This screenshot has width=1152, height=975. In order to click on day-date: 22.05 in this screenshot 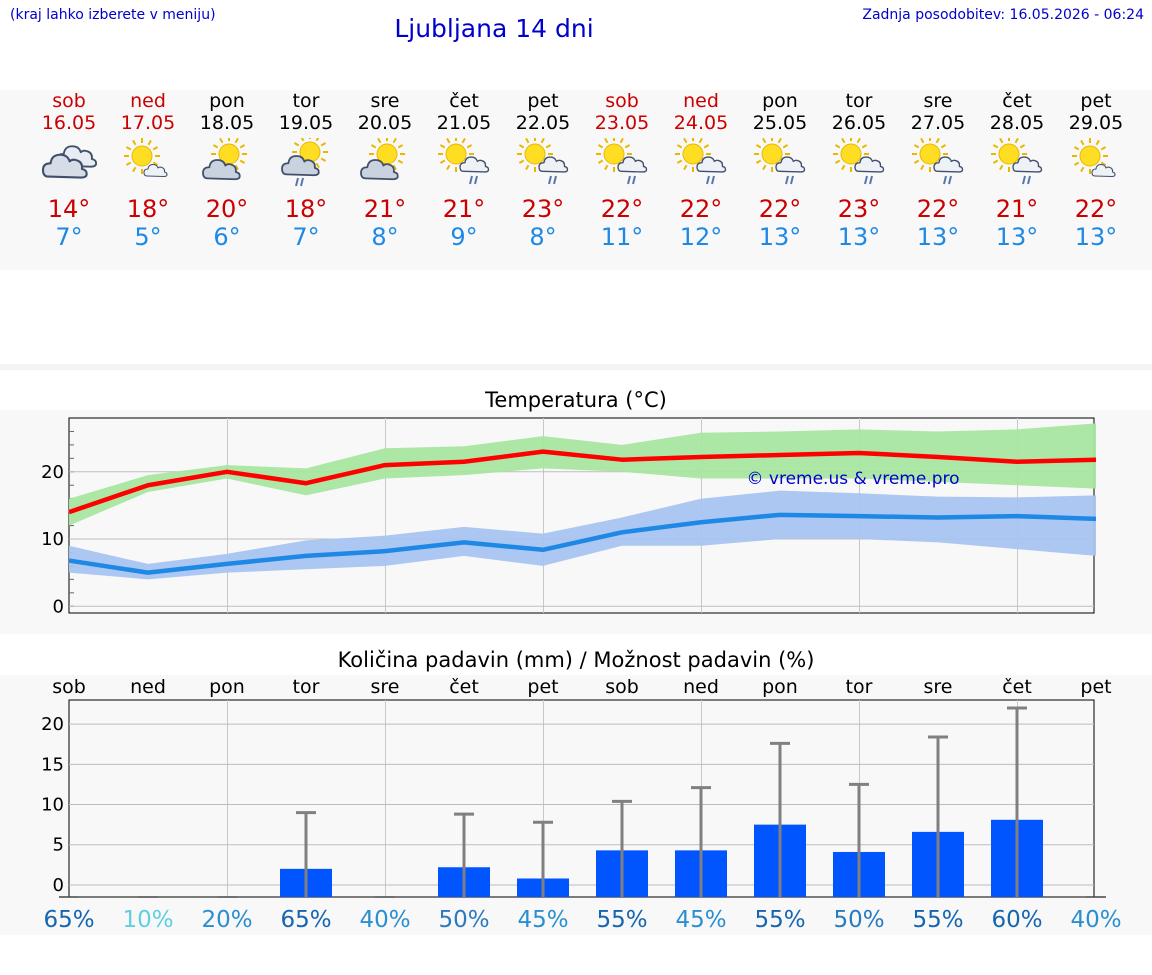, I will do `click(543, 123)`.